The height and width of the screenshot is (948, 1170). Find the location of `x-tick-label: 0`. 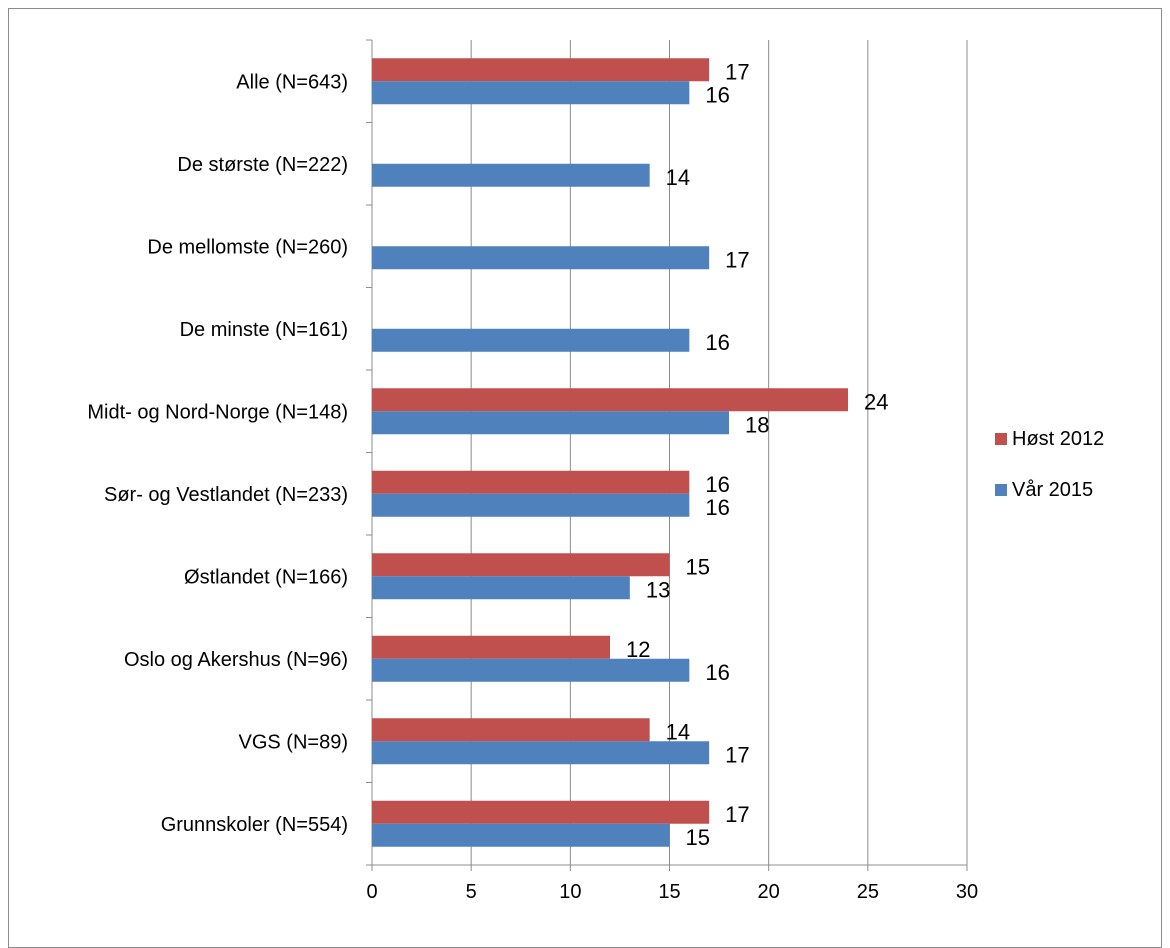

x-tick-label: 0 is located at coordinates (371, 892).